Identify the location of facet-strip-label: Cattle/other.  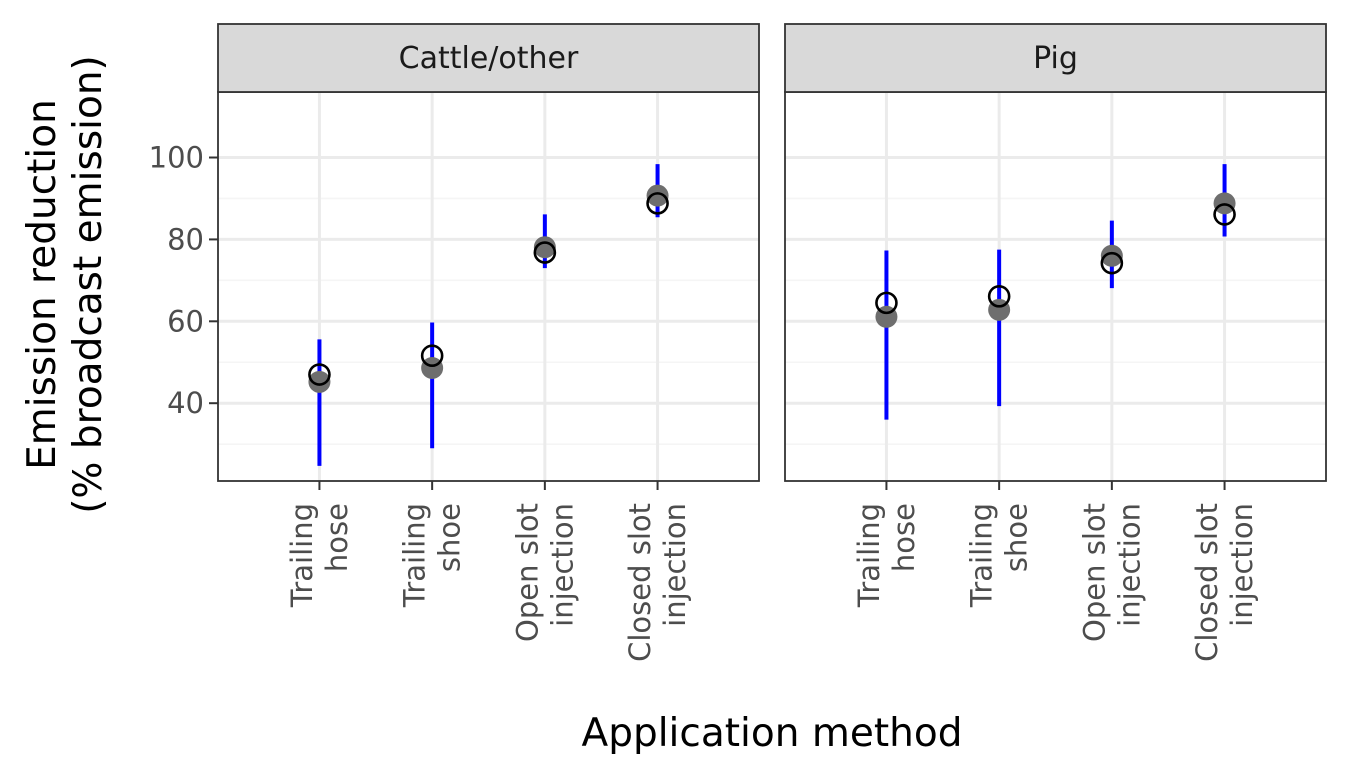
(489, 58).